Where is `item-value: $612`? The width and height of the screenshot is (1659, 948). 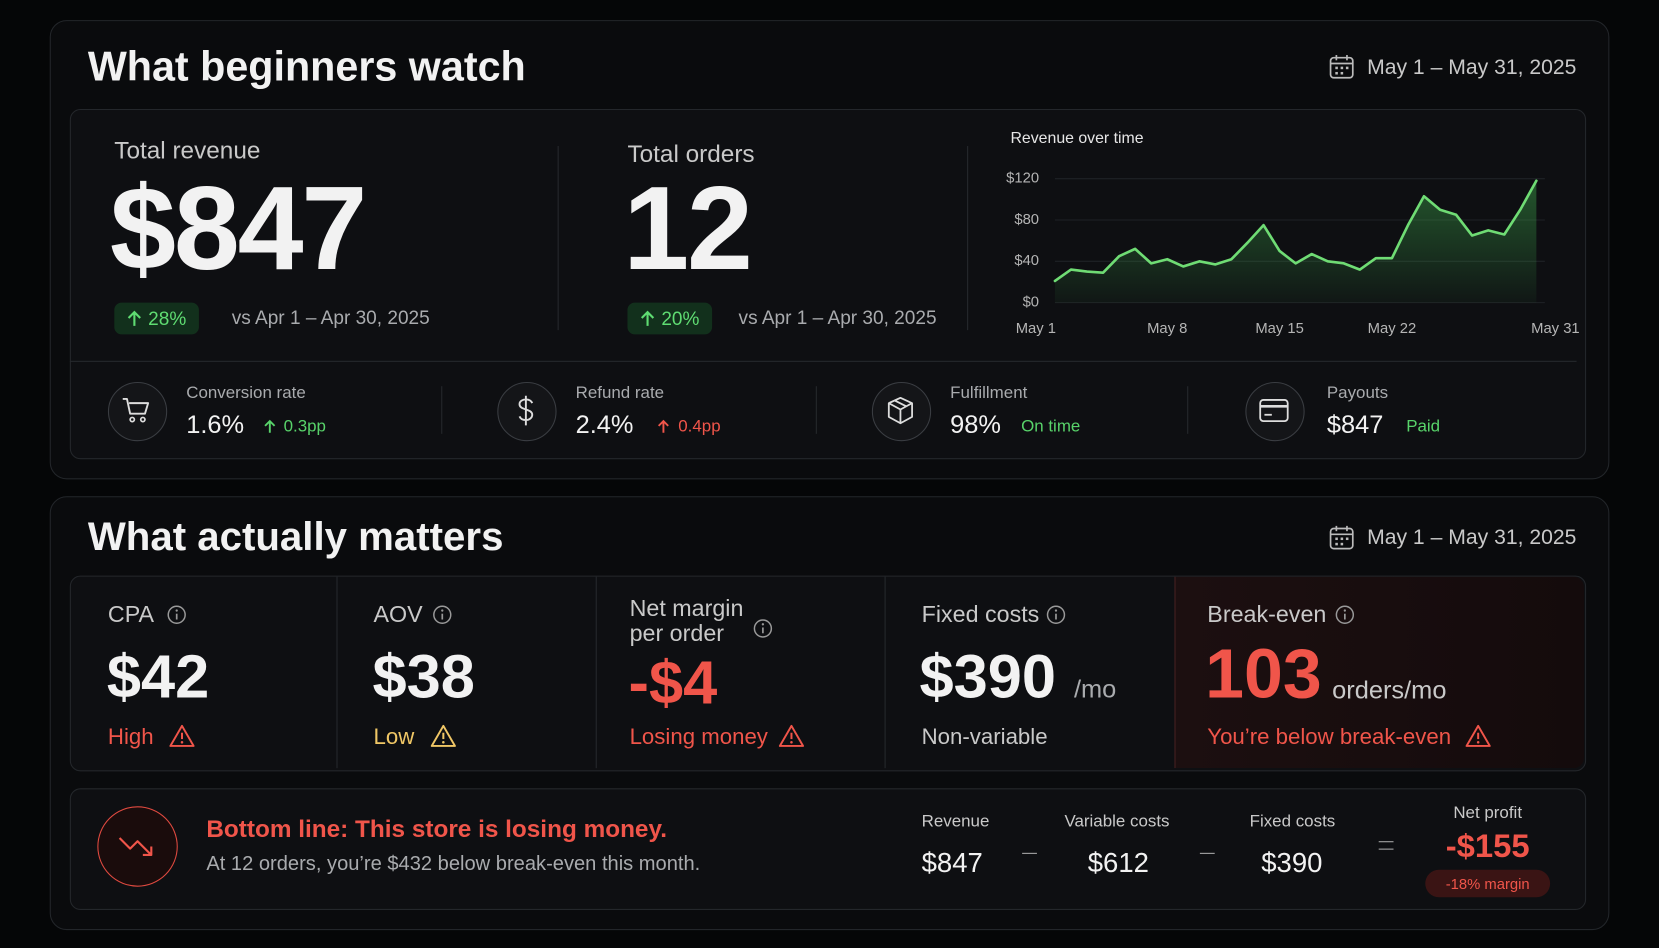
item-value: $612 is located at coordinates (1118, 862).